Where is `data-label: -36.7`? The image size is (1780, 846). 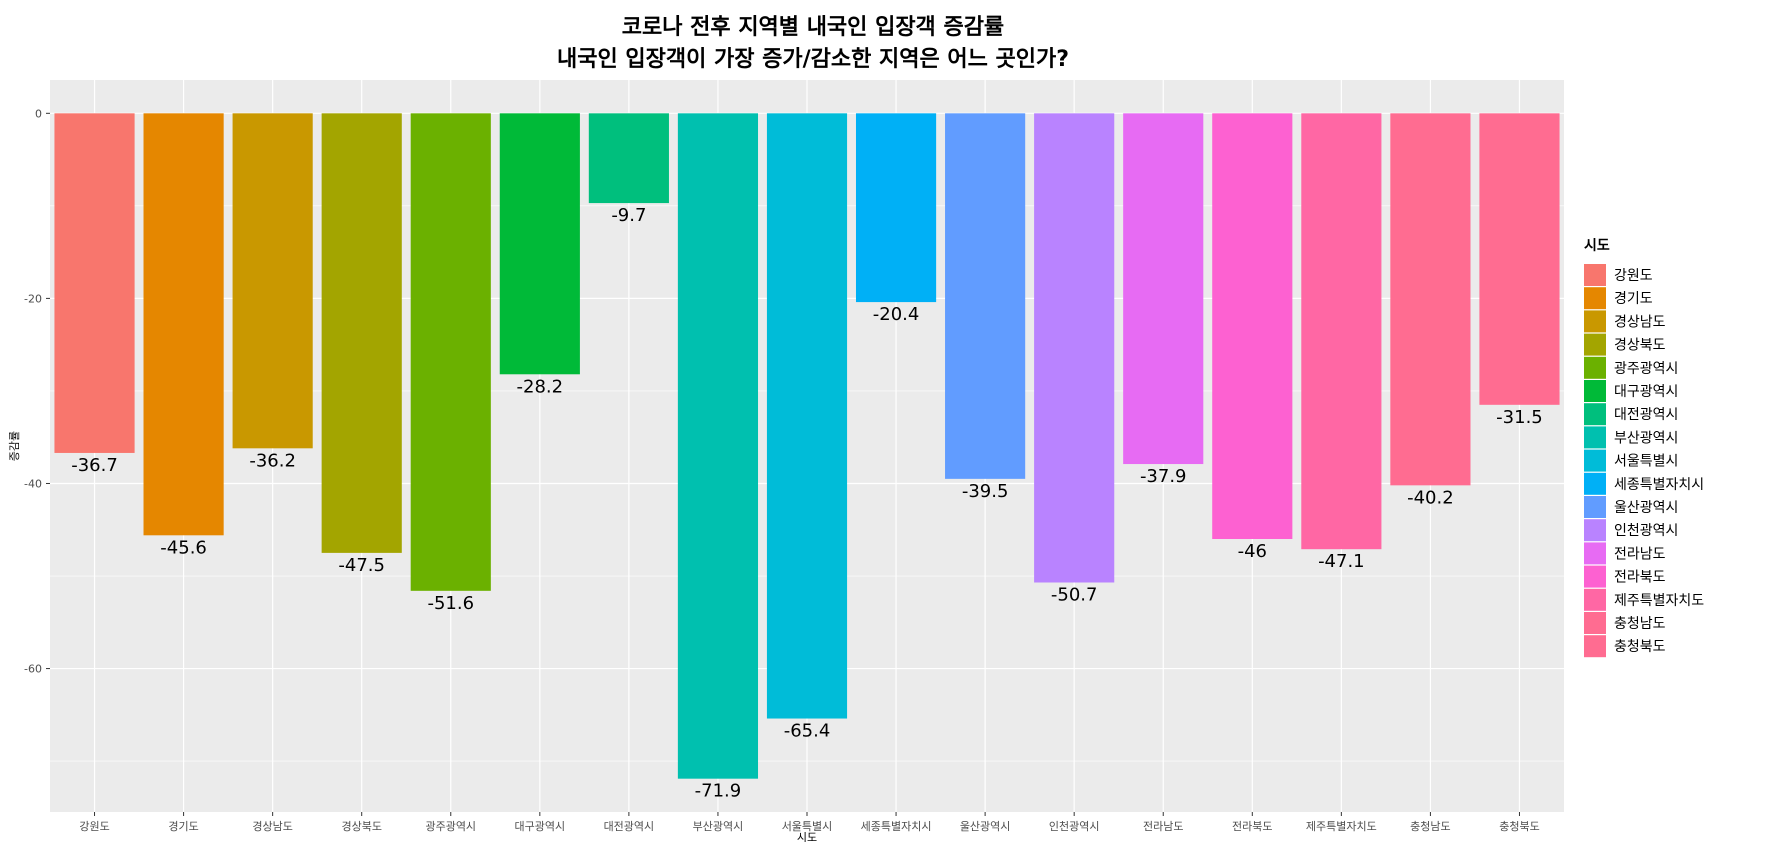 data-label: -36.7 is located at coordinates (94, 465).